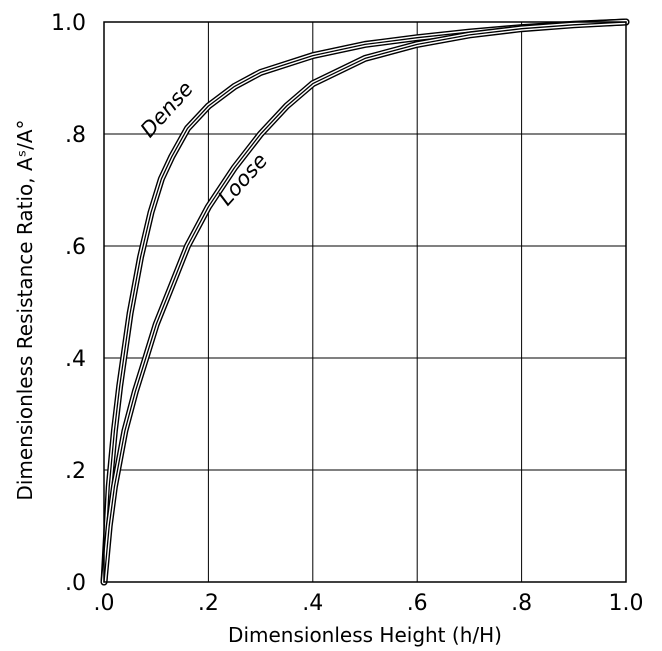  I want to click on y-tick-label: .8, so click(75, 135).